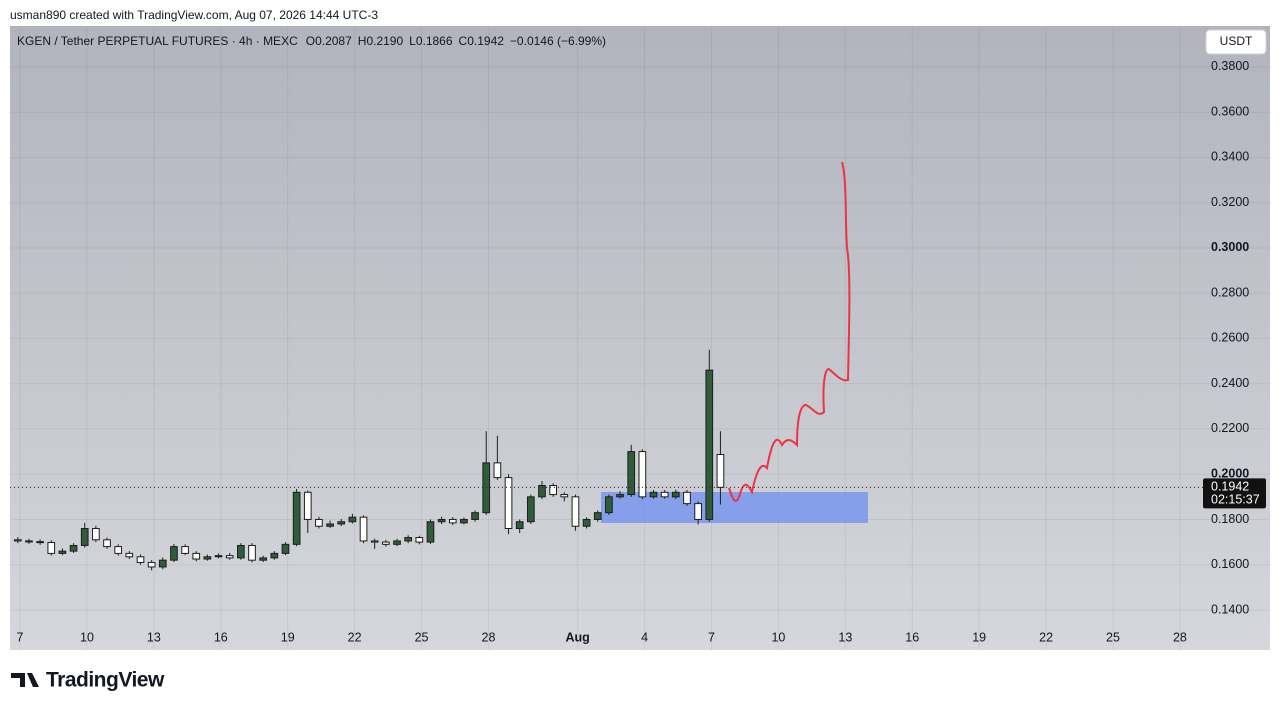  What do you see at coordinates (1230, 66) in the screenshot?
I see `y-tick-label: 0.3800` at bounding box center [1230, 66].